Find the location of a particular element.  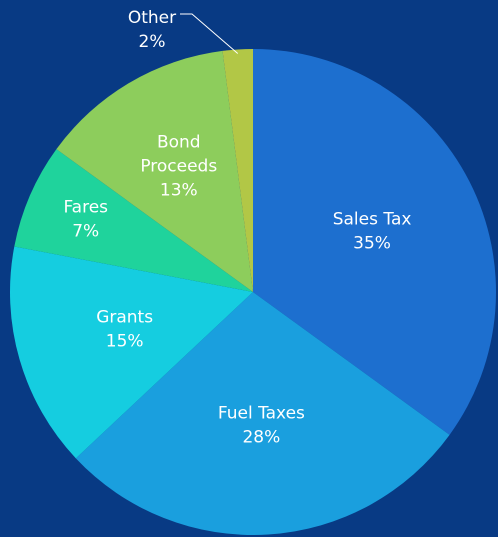

slice-value-label: 35% is located at coordinates (372, 243).